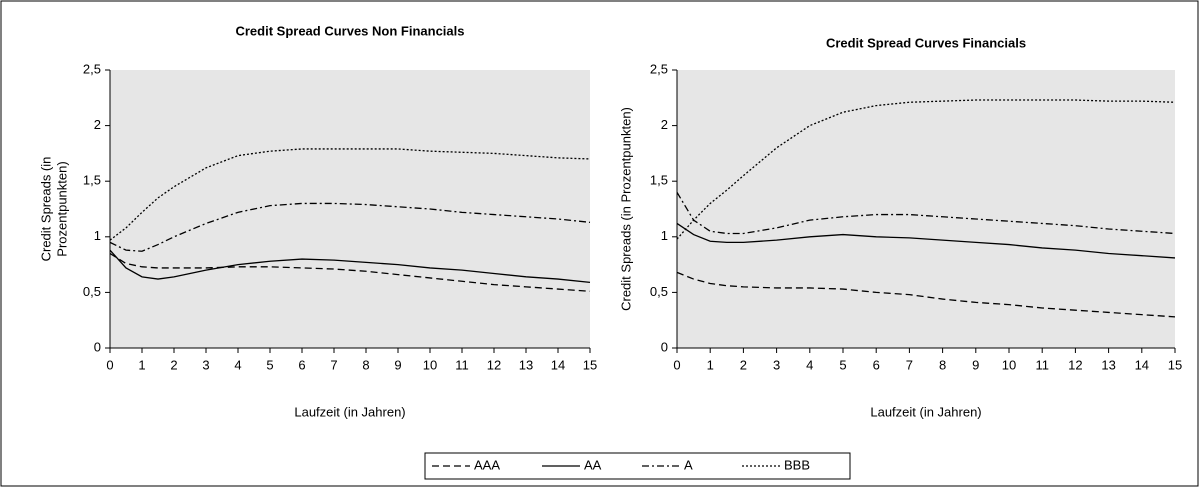 The image size is (1200, 488). What do you see at coordinates (688, 464) in the screenshot?
I see `legend-label: A` at bounding box center [688, 464].